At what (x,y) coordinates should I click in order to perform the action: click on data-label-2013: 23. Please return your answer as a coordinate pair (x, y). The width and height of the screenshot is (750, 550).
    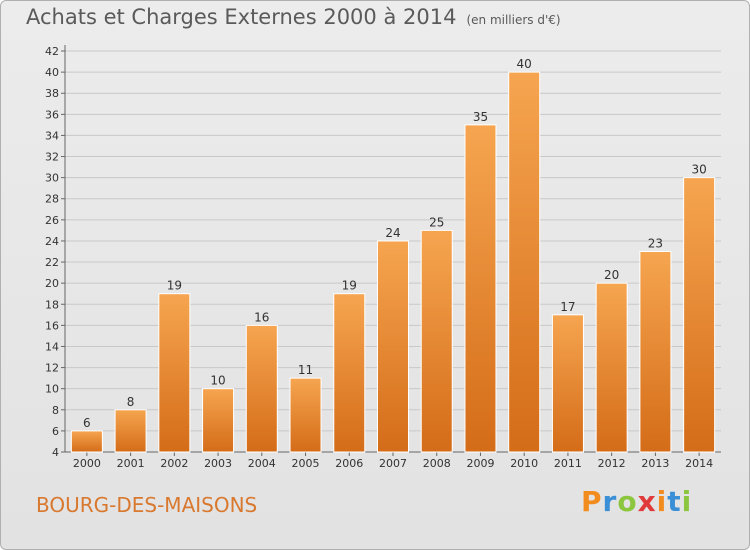
    Looking at the image, I should click on (655, 244).